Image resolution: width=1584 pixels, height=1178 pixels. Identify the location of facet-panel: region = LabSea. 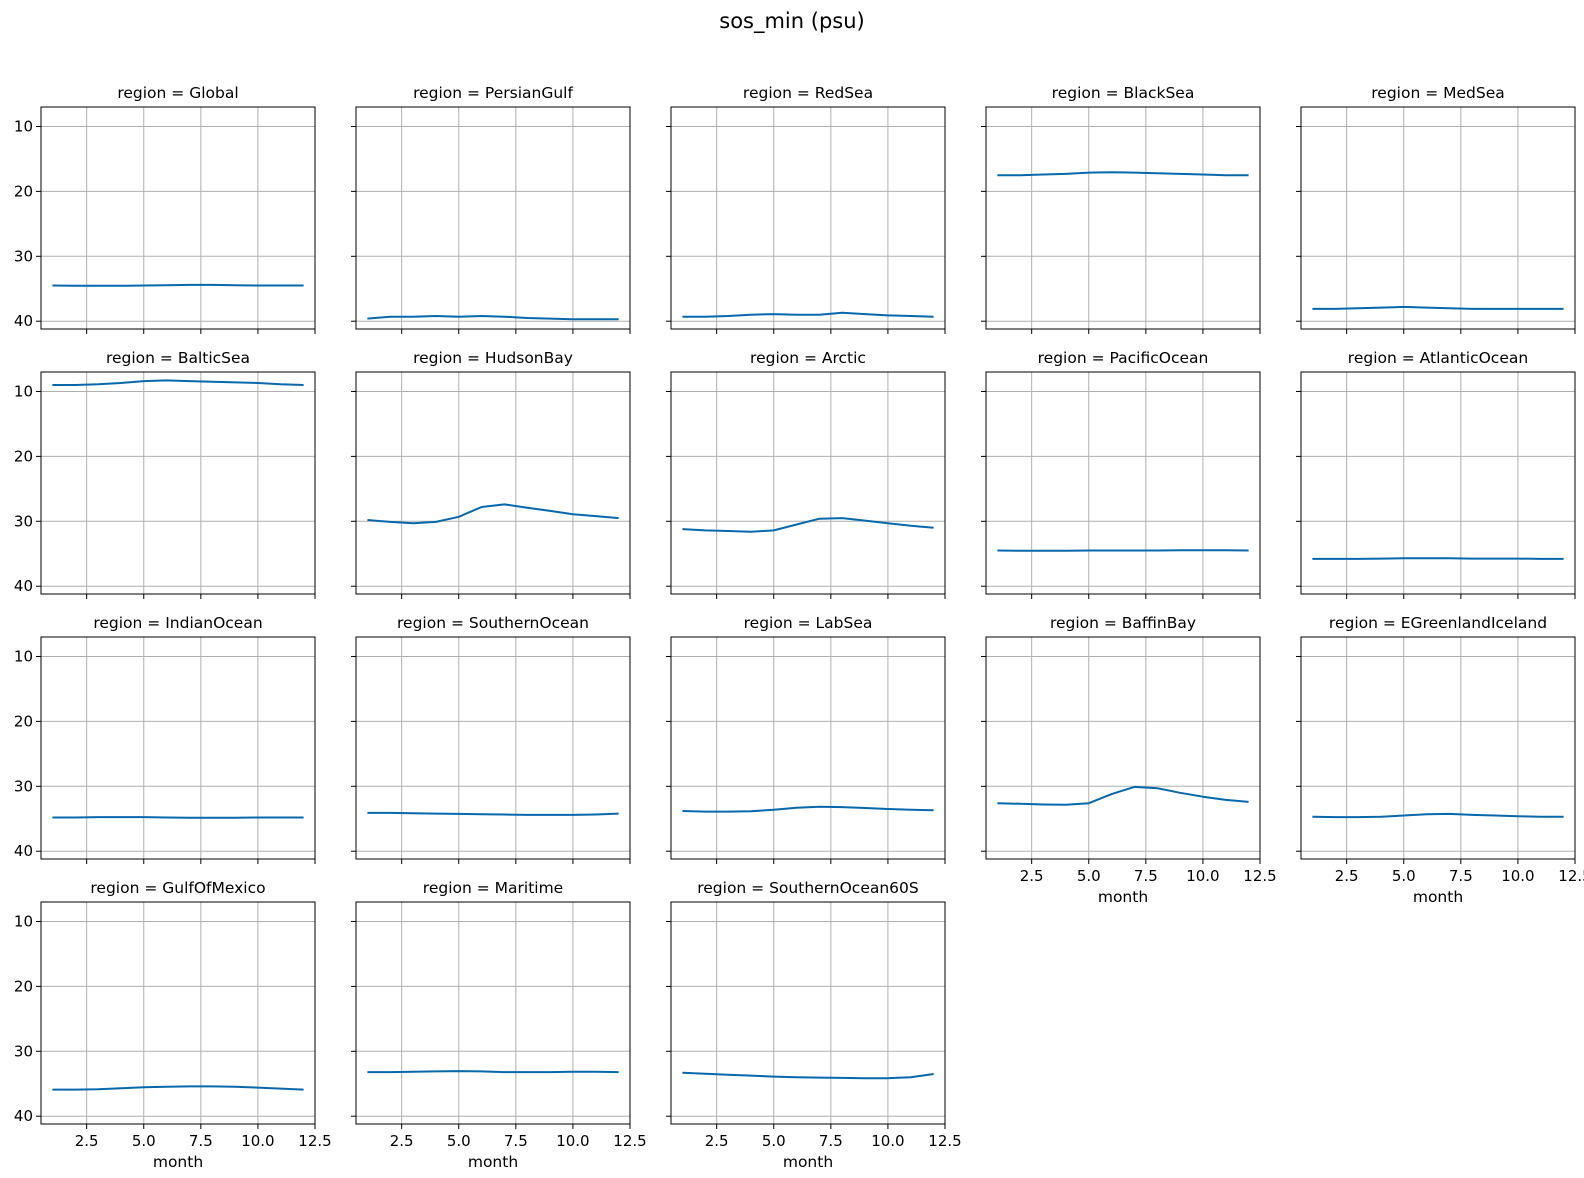
(806, 739).